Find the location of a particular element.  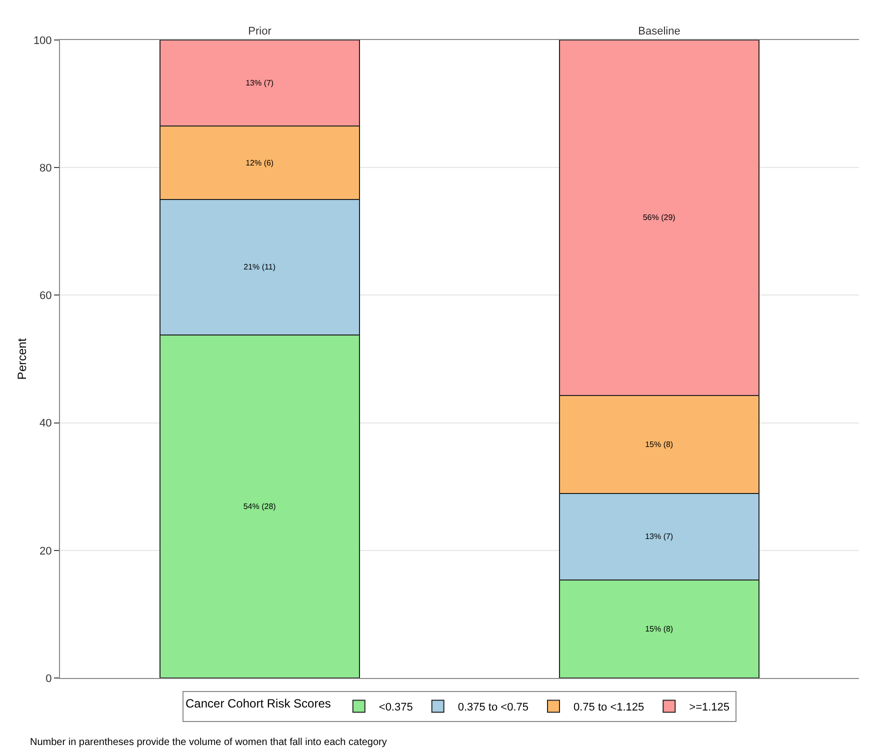

y-tick-label: 60 is located at coordinates (46, 296).